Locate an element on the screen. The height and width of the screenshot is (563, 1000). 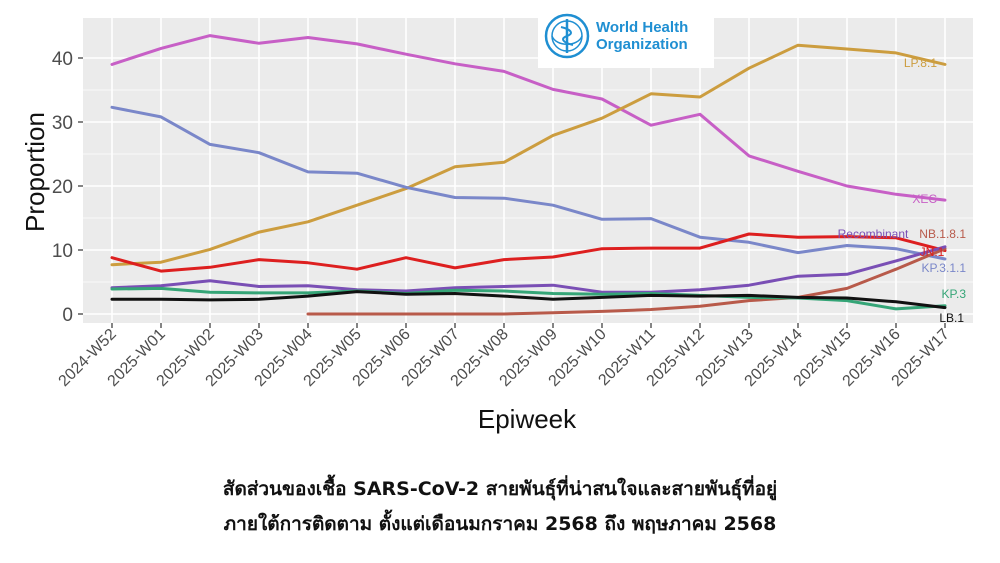
series-label-nb-1-8-1: NB.1.8.1 is located at coordinates (942, 234).